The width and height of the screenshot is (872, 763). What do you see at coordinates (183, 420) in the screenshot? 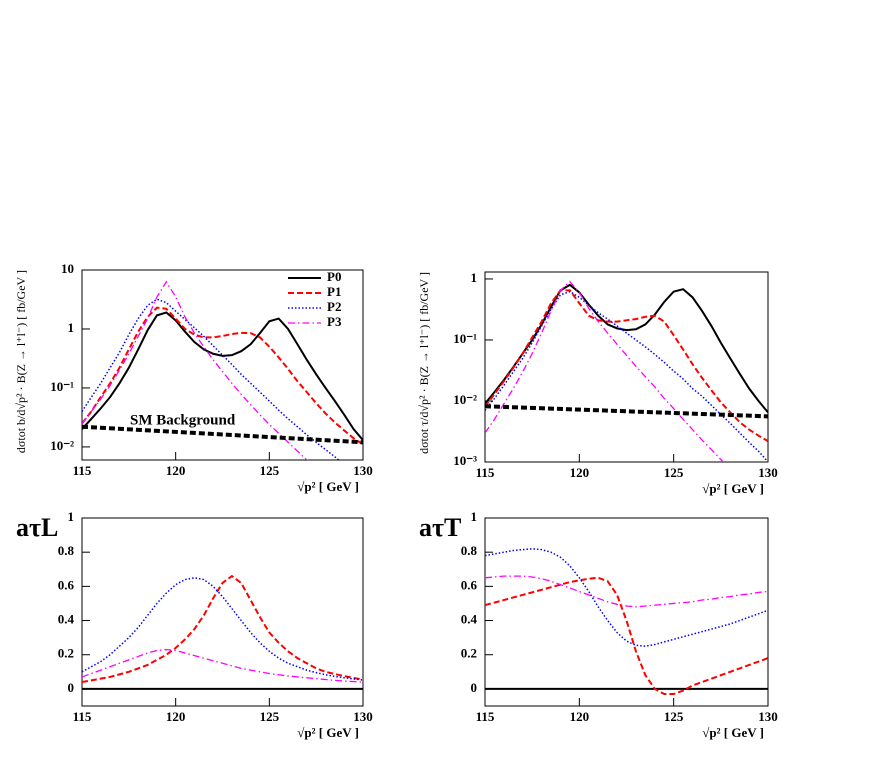
I see `annotation: SM Background` at bounding box center [183, 420].